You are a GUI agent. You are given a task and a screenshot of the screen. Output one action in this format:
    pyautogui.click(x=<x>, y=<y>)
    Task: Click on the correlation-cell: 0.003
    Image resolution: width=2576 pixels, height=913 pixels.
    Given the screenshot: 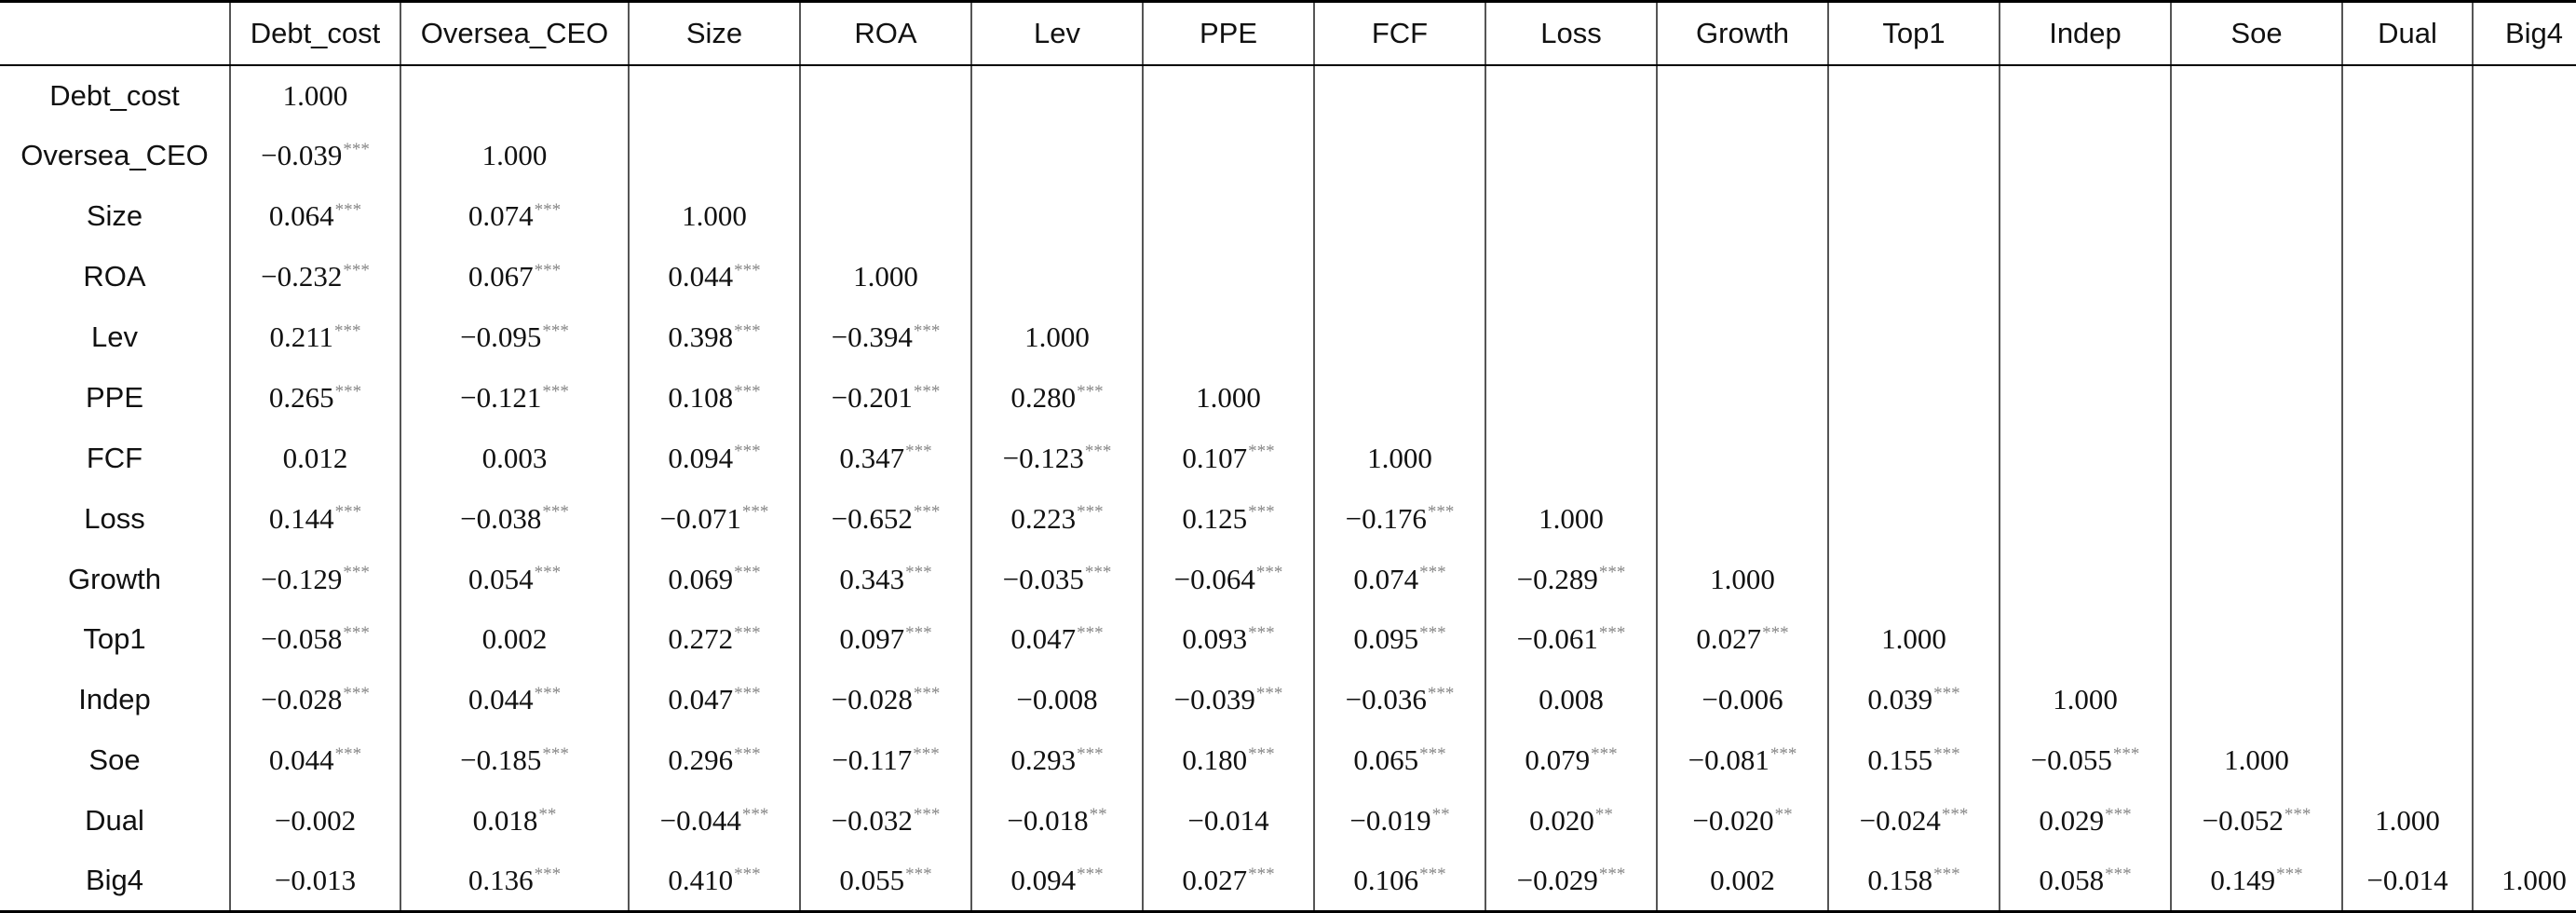 What is the action you would take?
    pyautogui.click(x=515, y=458)
    